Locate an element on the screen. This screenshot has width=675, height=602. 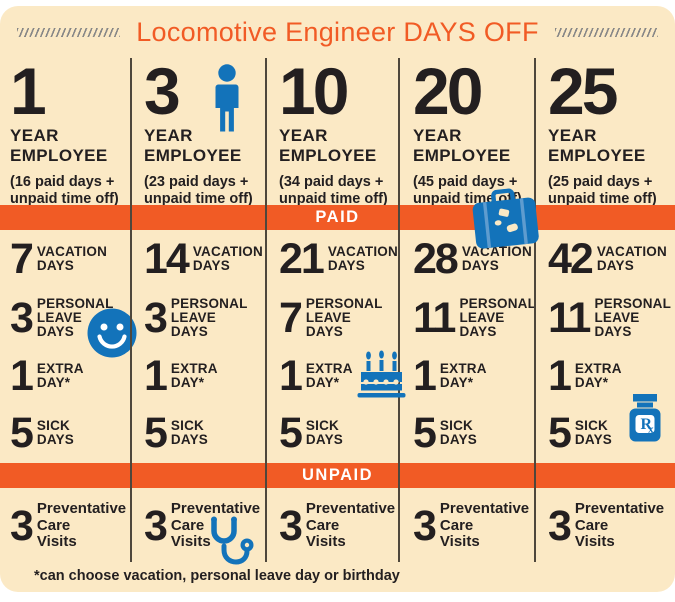
unpaid-banner: UNPAID is located at coordinates (337, 475).